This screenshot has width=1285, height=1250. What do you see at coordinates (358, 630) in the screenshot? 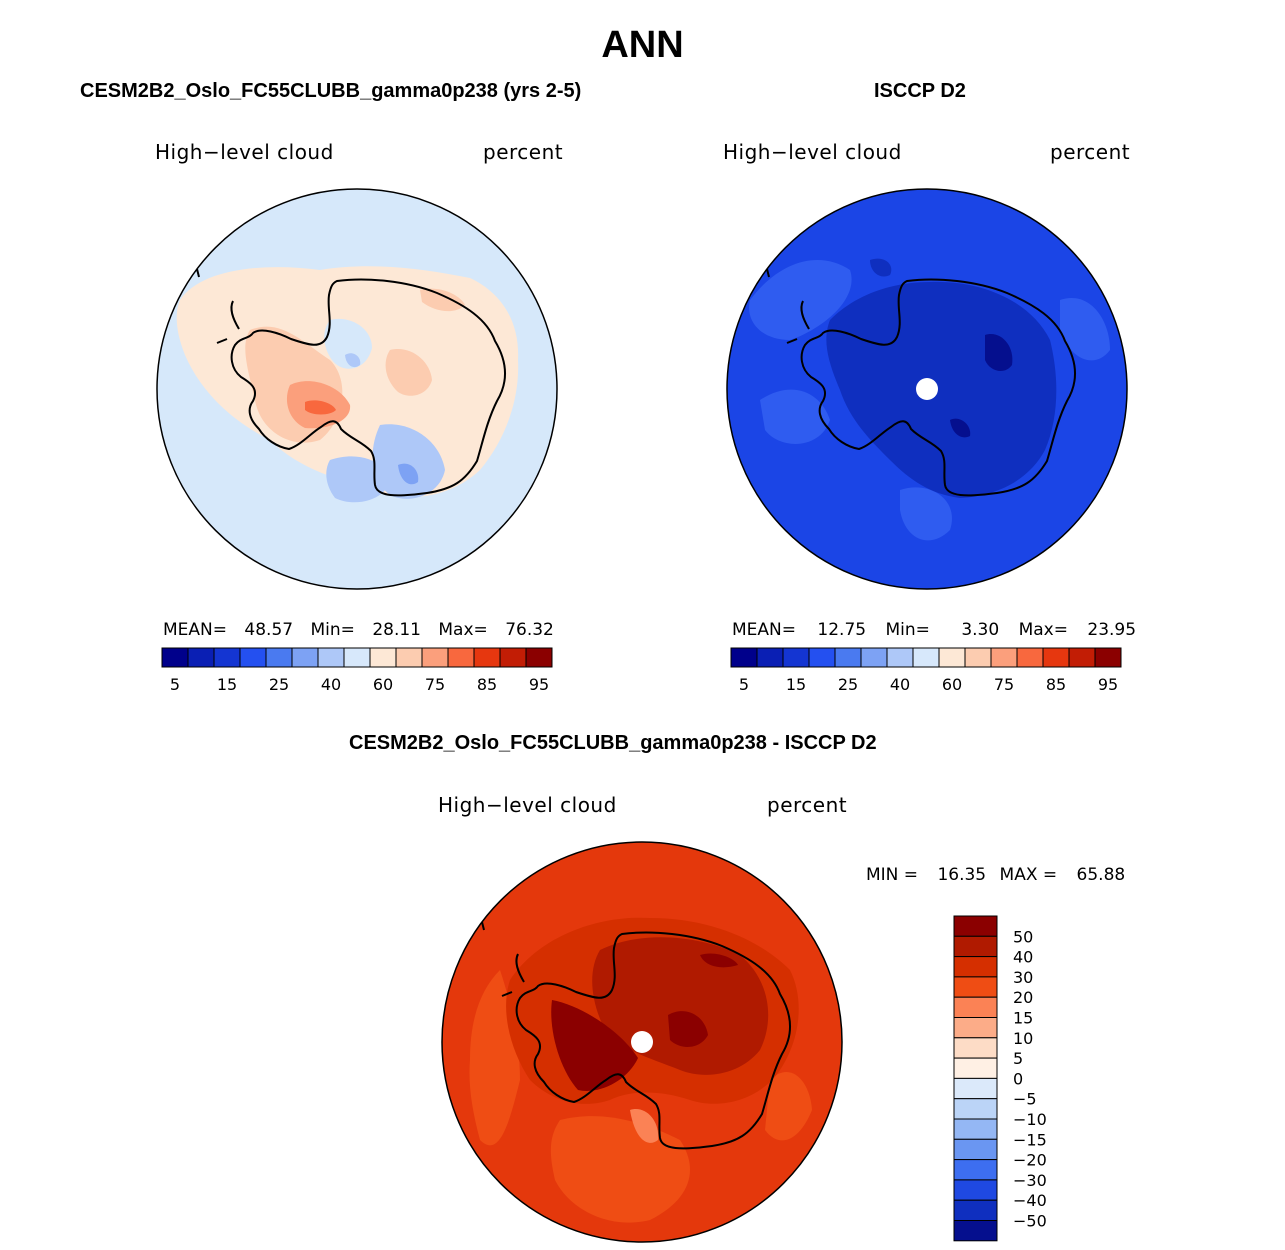
I see `stats-model: MEAN= 48.57 Min= 28.11 Max= 76.32` at bounding box center [358, 630].